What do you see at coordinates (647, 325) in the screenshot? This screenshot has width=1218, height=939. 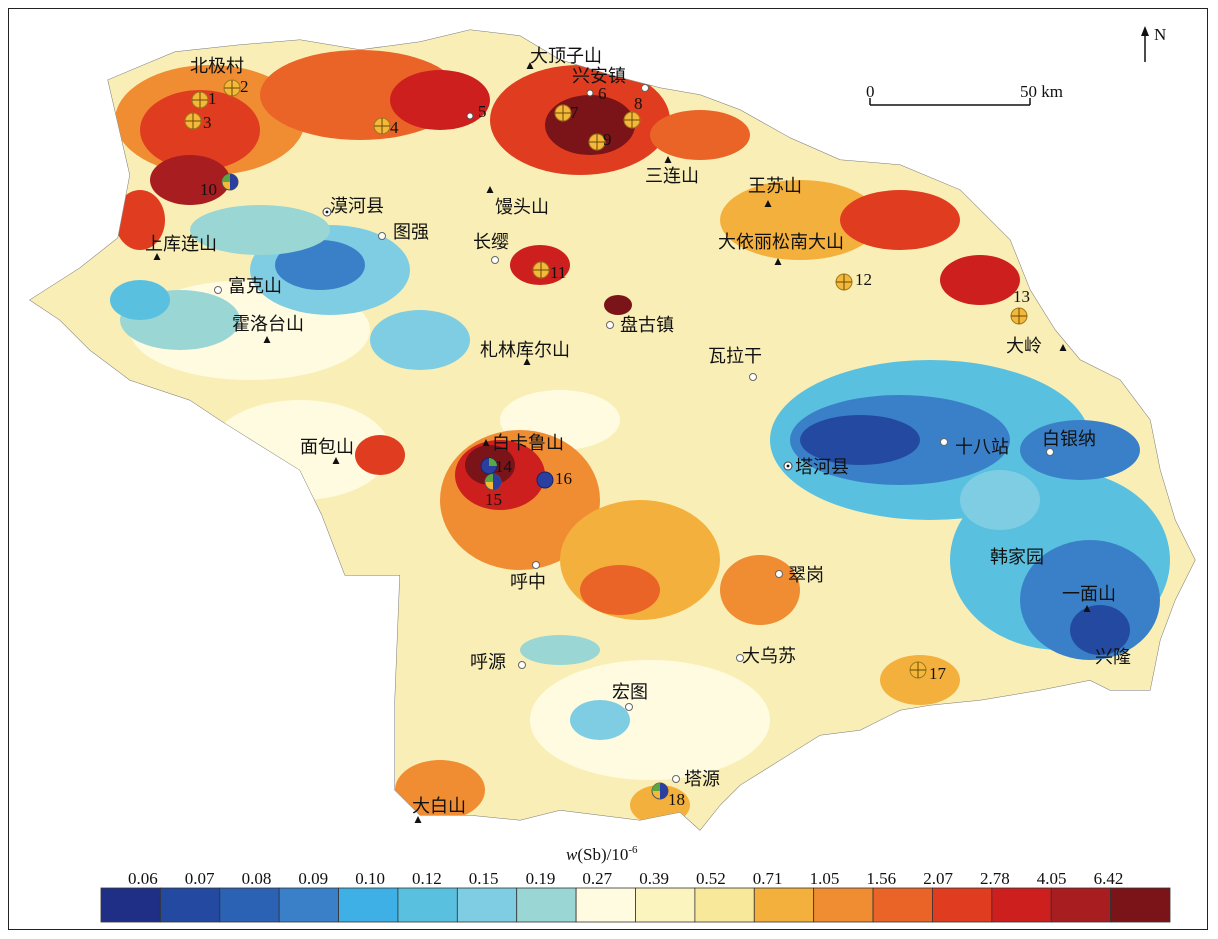 I see `place-label: 盘古镇` at bounding box center [647, 325].